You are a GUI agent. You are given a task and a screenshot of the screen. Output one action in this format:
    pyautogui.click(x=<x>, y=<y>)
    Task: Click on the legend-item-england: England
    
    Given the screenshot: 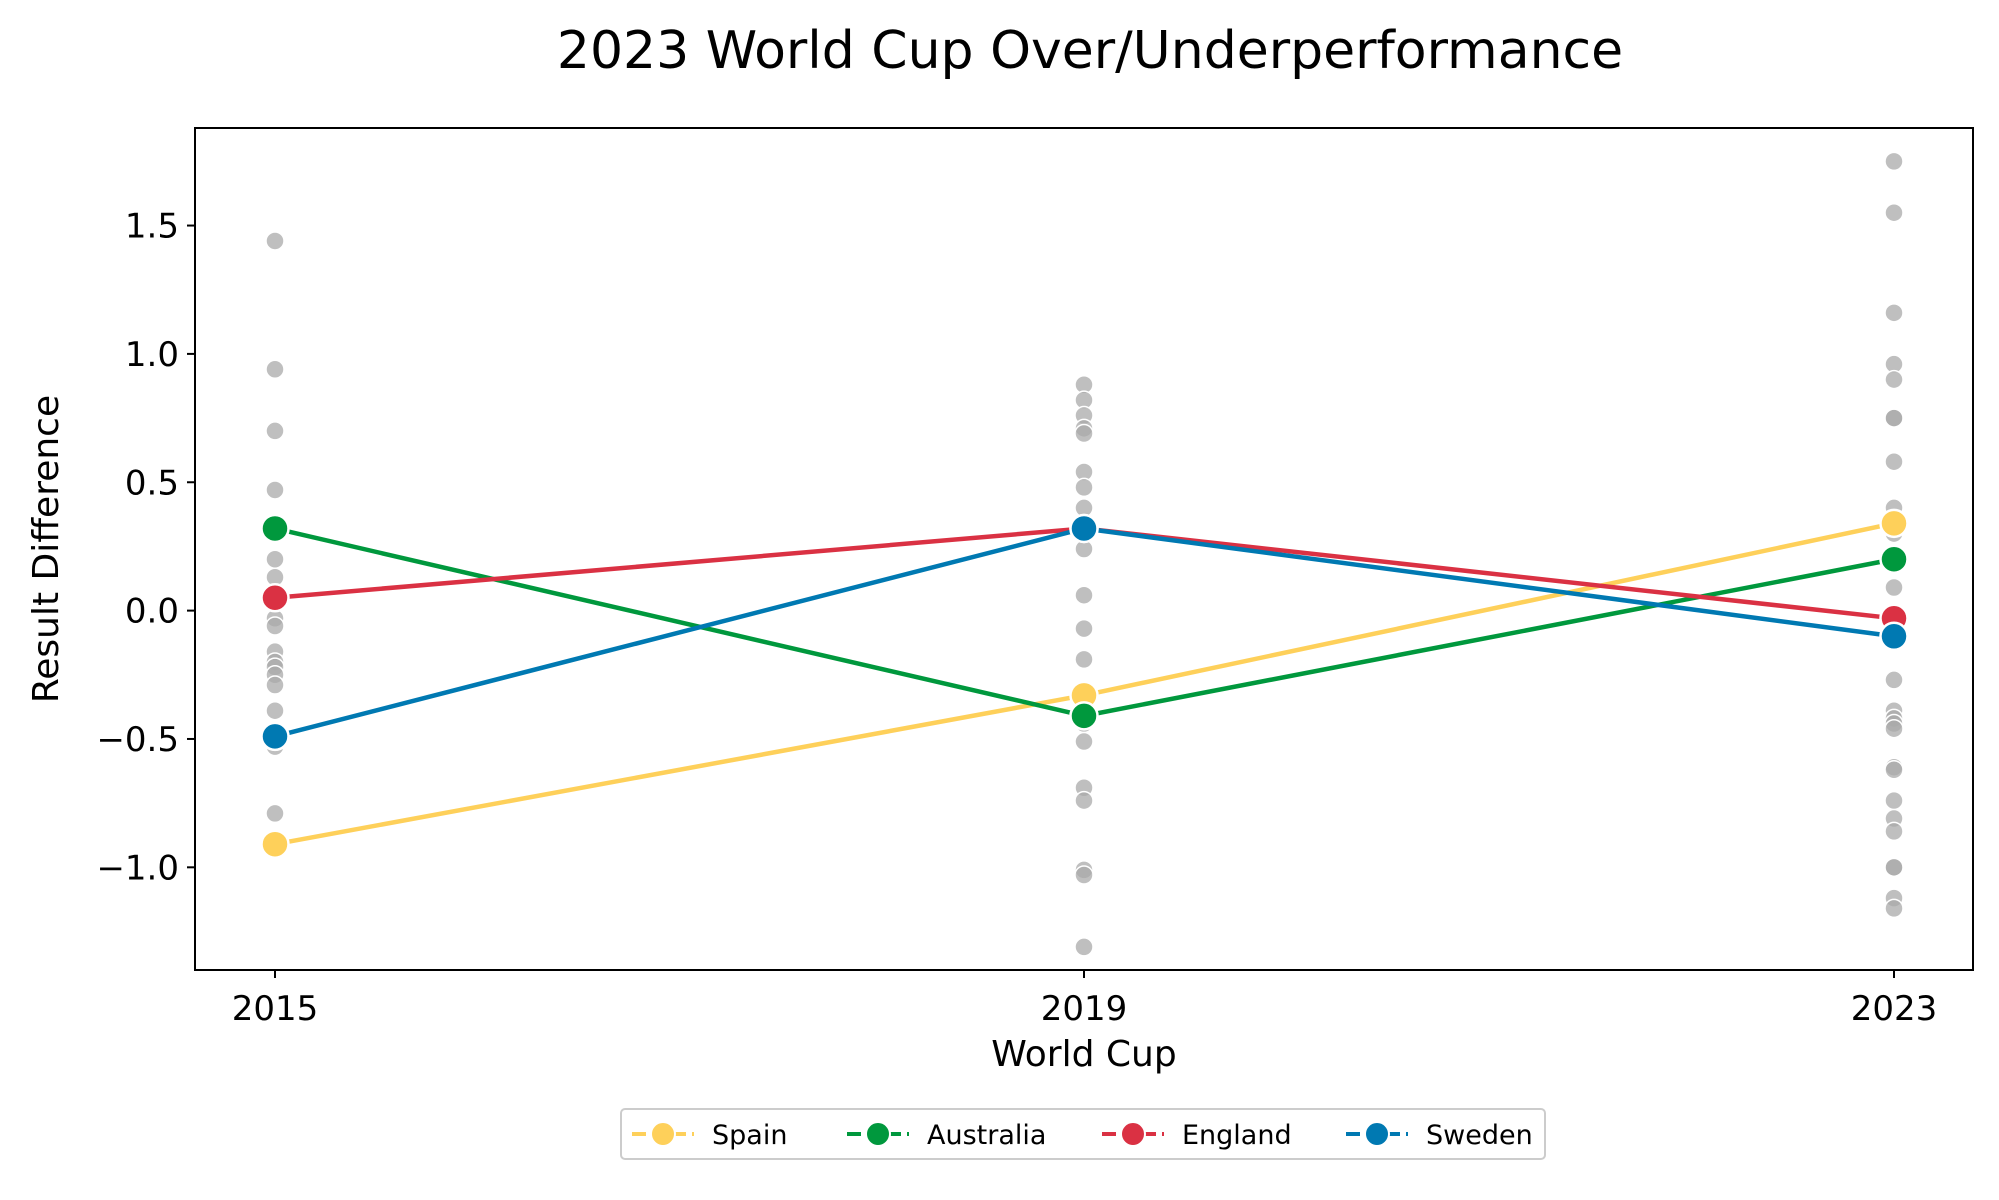 What is the action you would take?
    pyautogui.click(x=1197, y=1135)
    